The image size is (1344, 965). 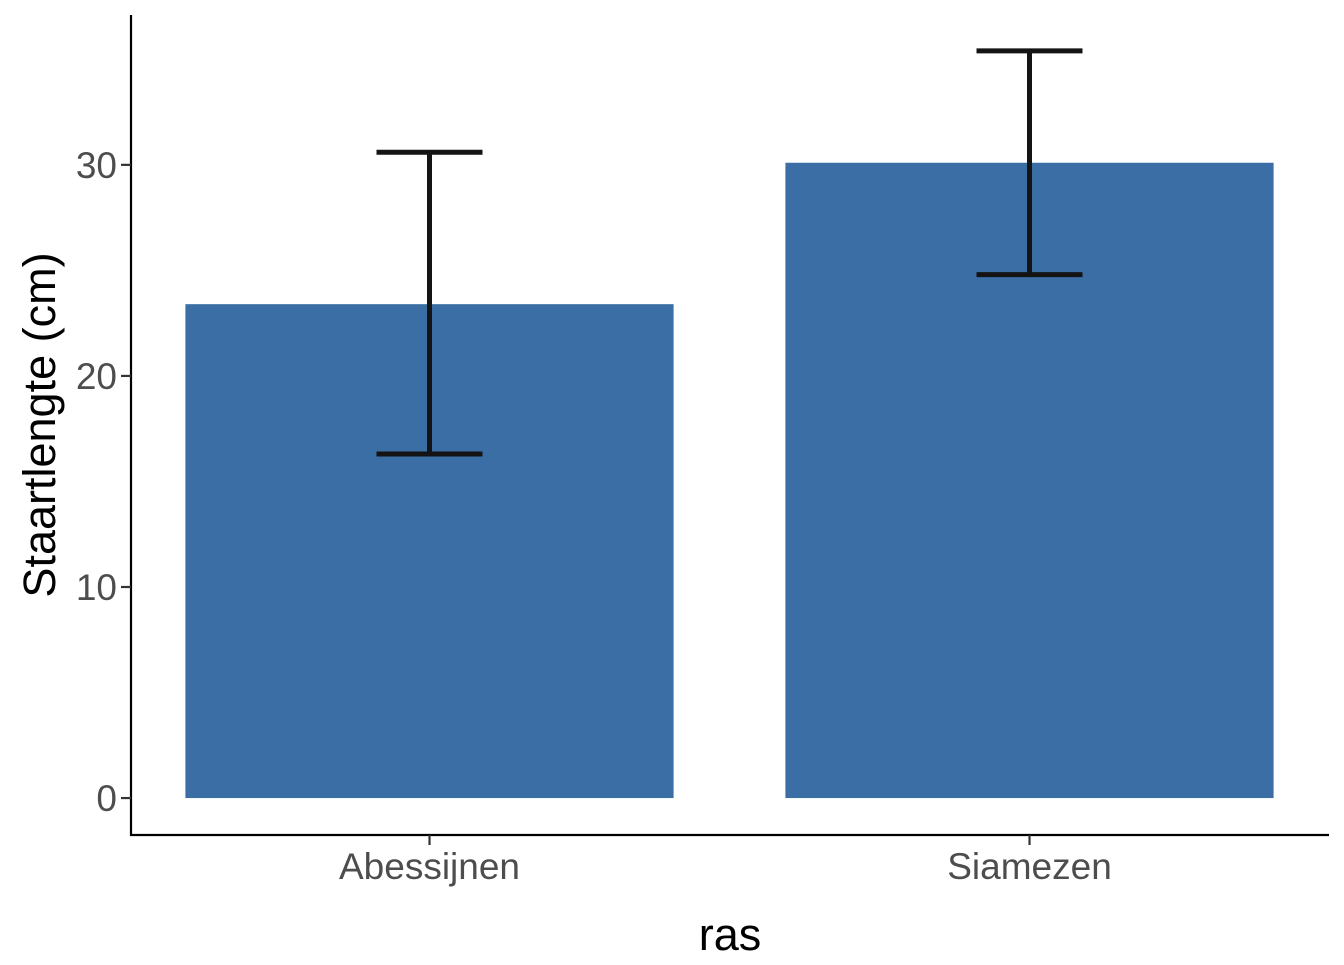 I want to click on y-tick-label: 30, so click(x=96, y=165).